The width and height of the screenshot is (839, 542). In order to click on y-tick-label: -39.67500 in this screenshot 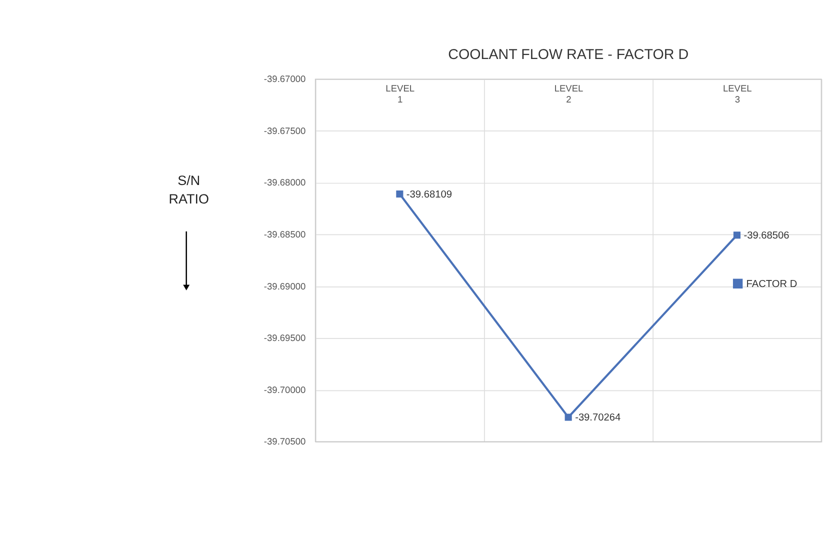, I will do `click(285, 131)`.